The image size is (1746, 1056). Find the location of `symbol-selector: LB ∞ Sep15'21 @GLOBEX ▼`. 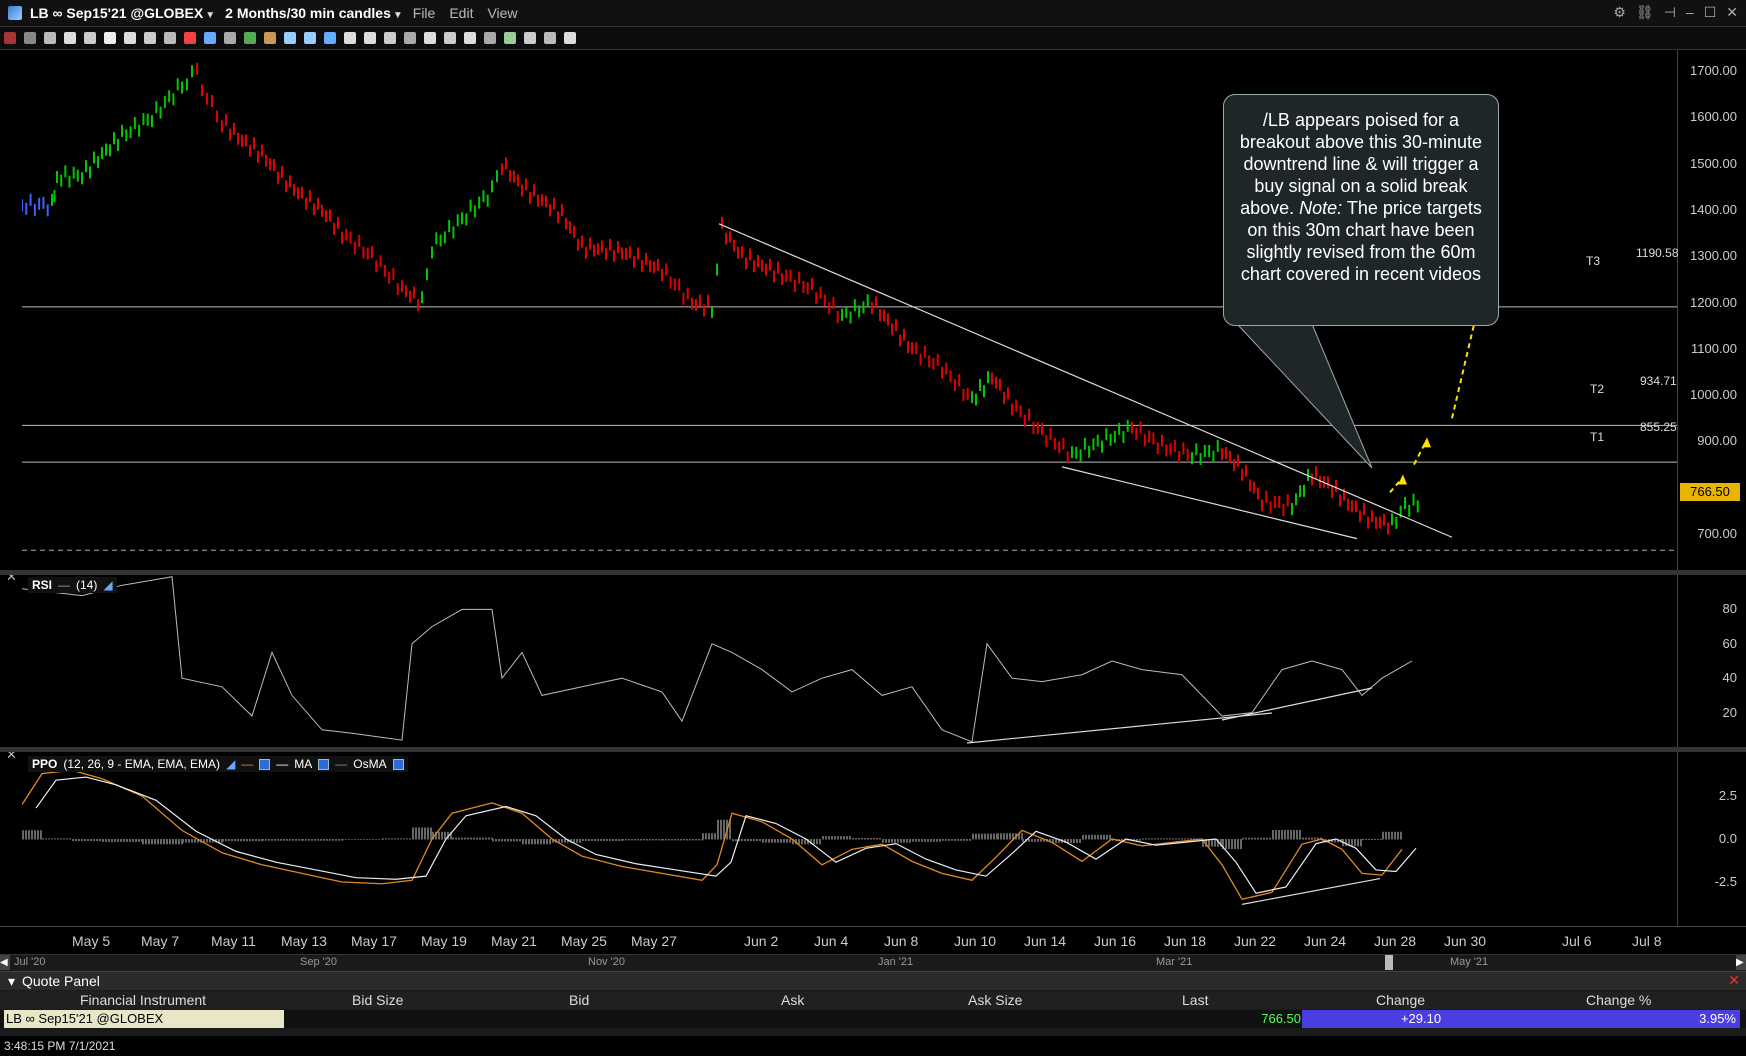

symbol-selector: LB ∞ Sep15'21 @GLOBEX ▼ is located at coordinates (123, 13).